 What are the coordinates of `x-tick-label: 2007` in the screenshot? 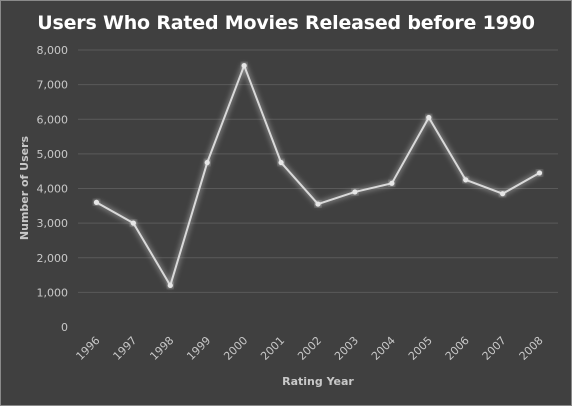 It's located at (494, 348).